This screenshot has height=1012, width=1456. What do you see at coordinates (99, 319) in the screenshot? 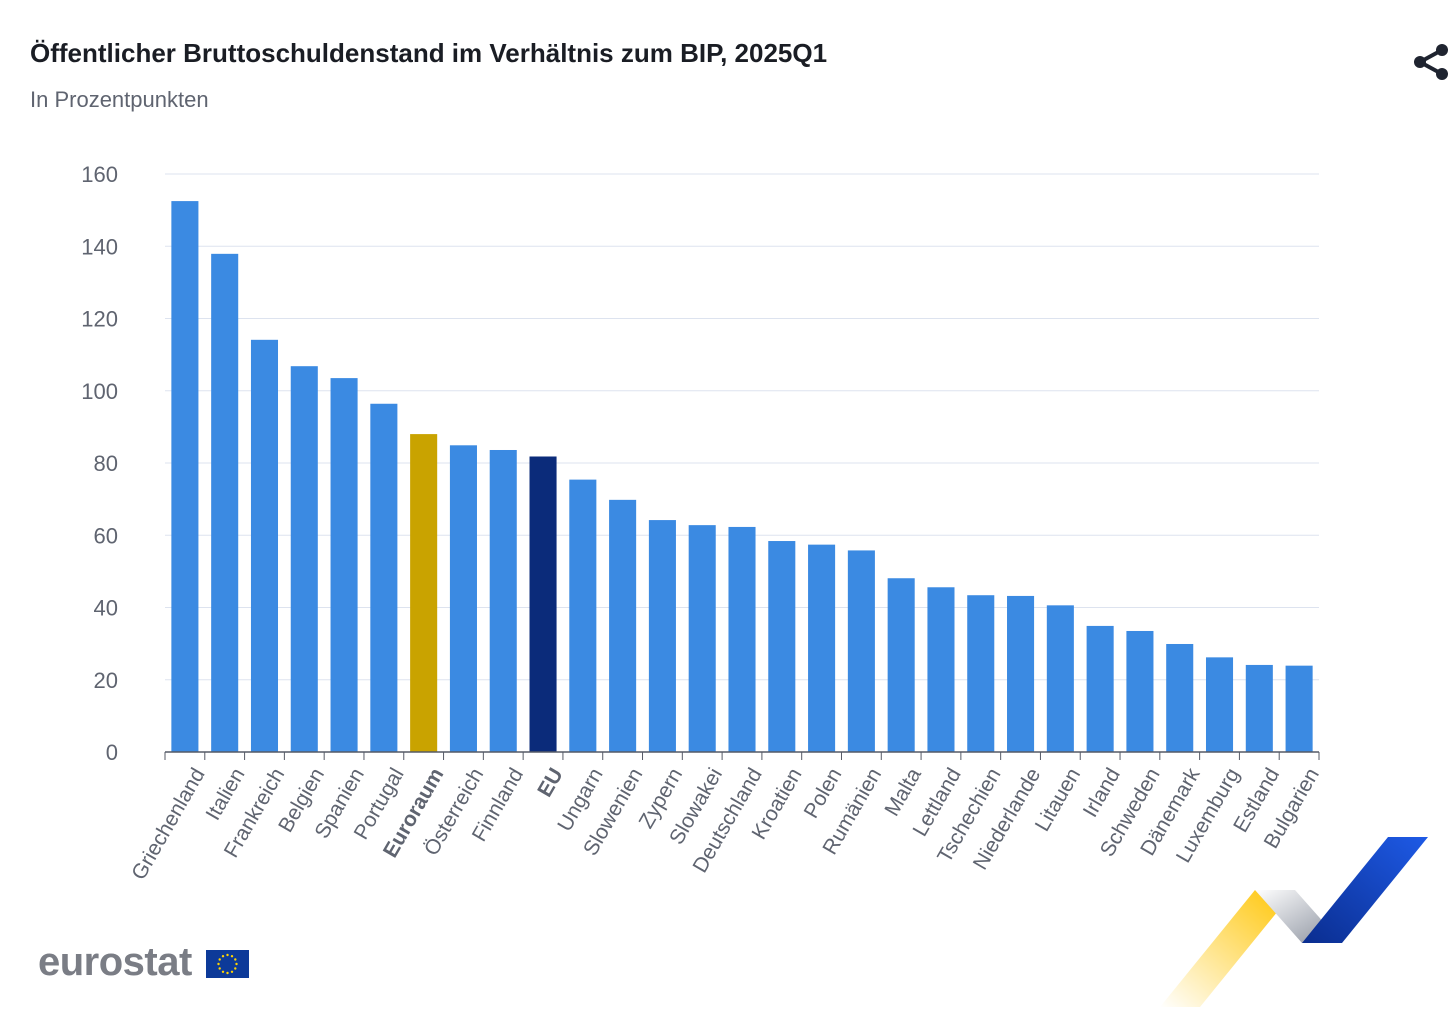
I see `y-tick-label: 120` at bounding box center [99, 319].